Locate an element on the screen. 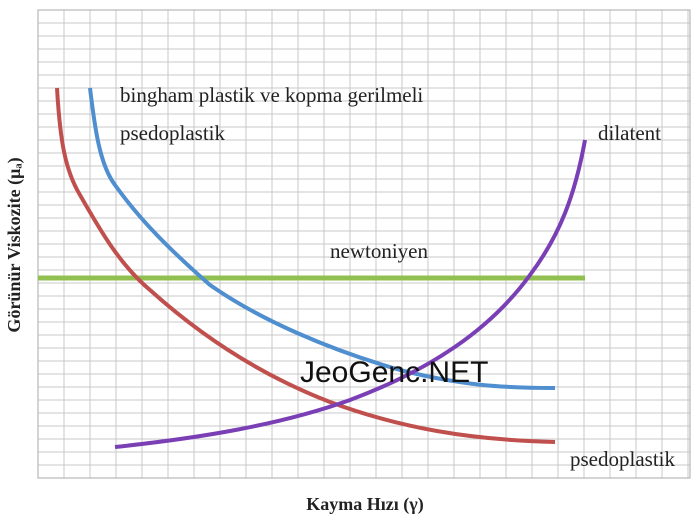 This screenshot has height=523, width=700. x-axis-label: Kayma Hızı (γ) is located at coordinates (364, 504).